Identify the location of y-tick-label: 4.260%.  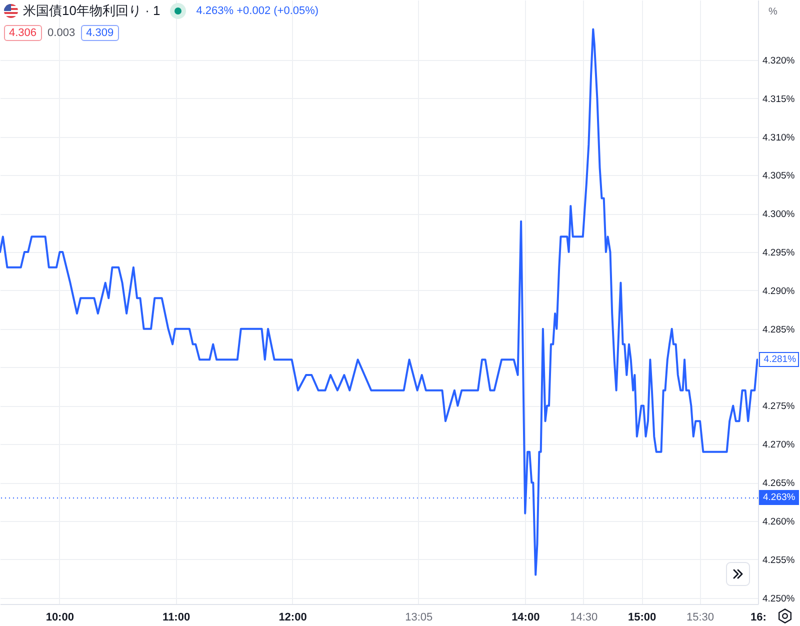
(779, 522).